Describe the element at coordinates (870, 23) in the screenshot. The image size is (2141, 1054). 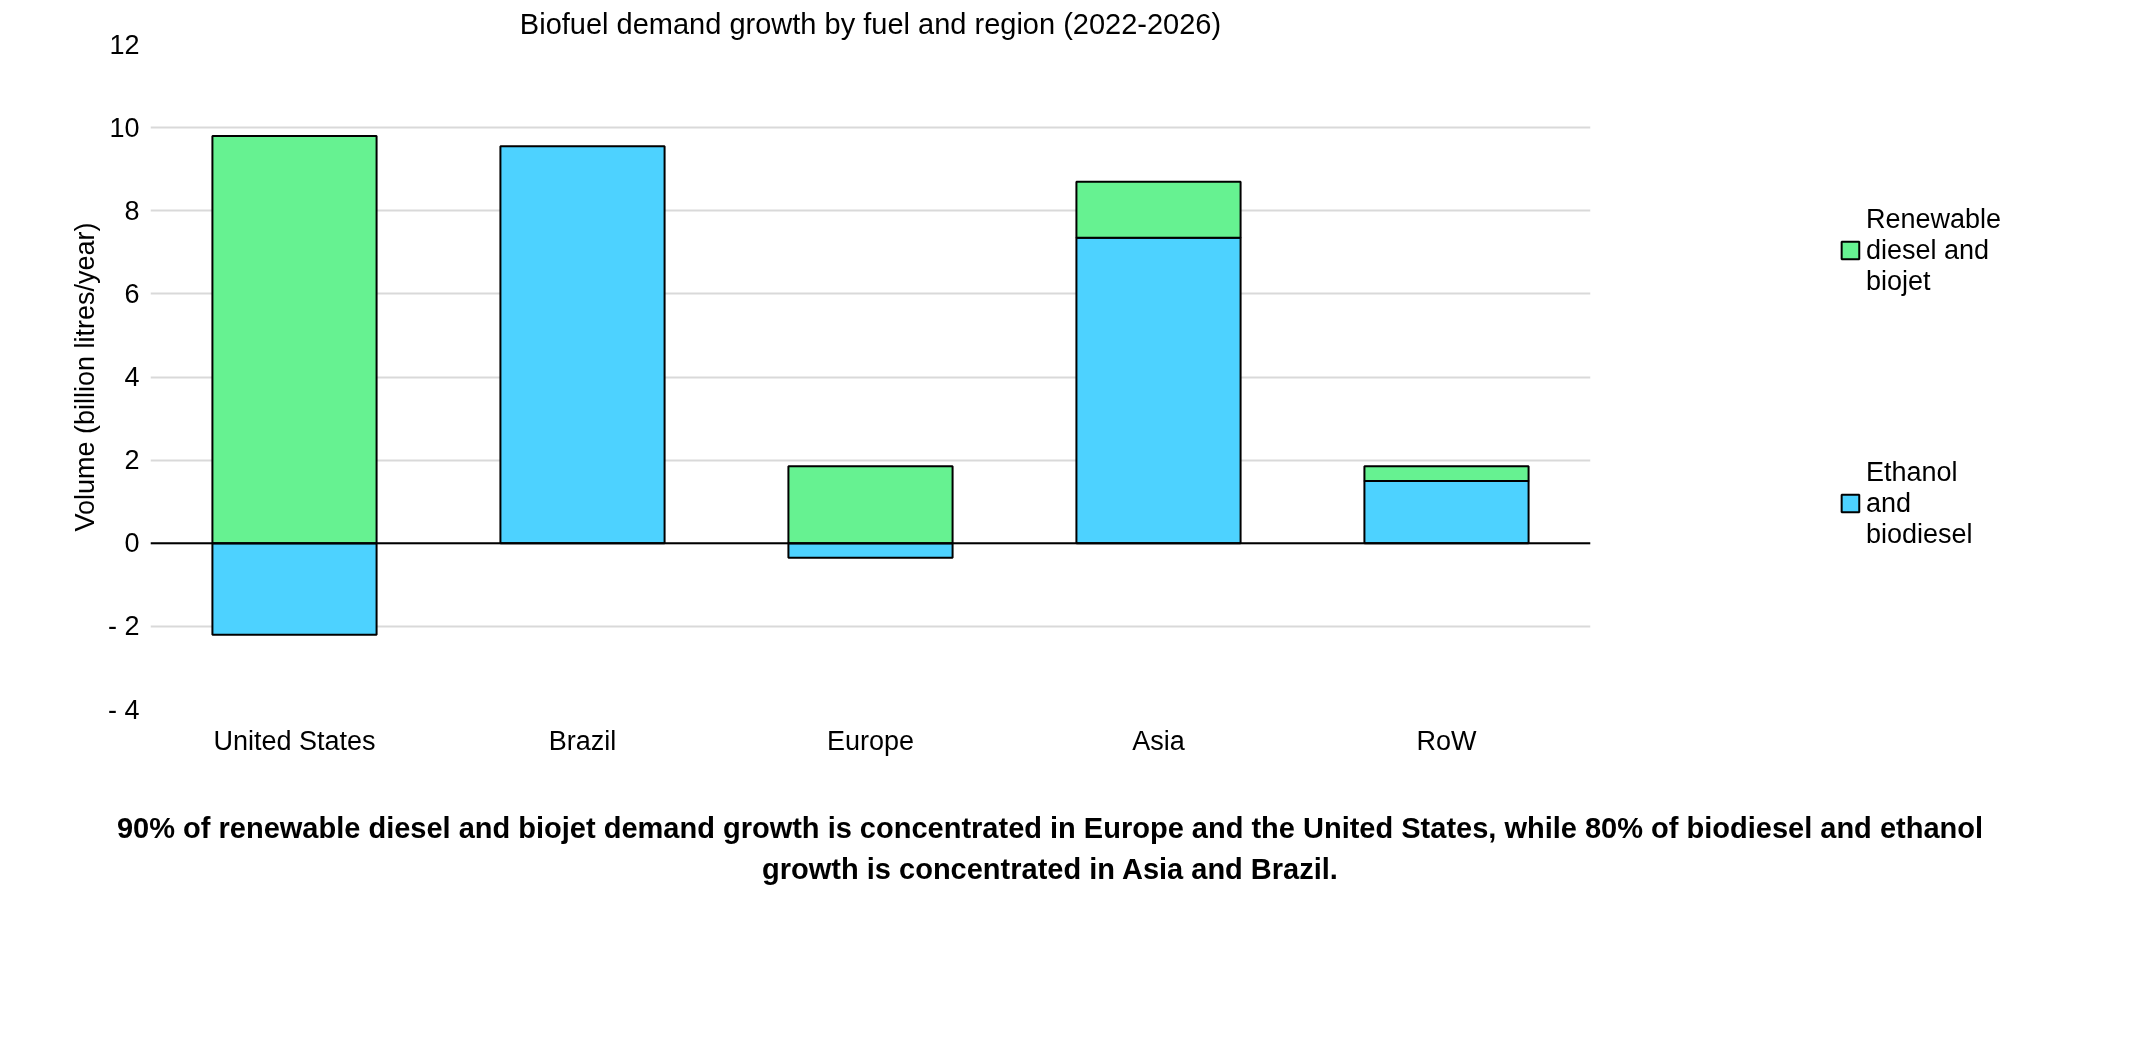
I see `chart-title: Biofuel demand growth by fuel and region (2022-2026)` at that location.